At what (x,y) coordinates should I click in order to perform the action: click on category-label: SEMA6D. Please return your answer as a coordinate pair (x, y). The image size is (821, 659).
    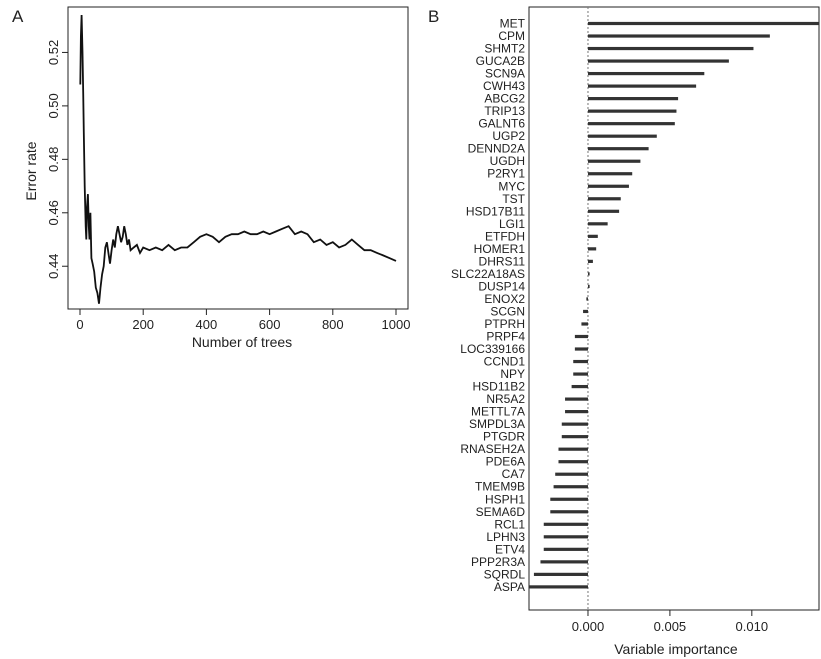
    Looking at the image, I should click on (501, 512).